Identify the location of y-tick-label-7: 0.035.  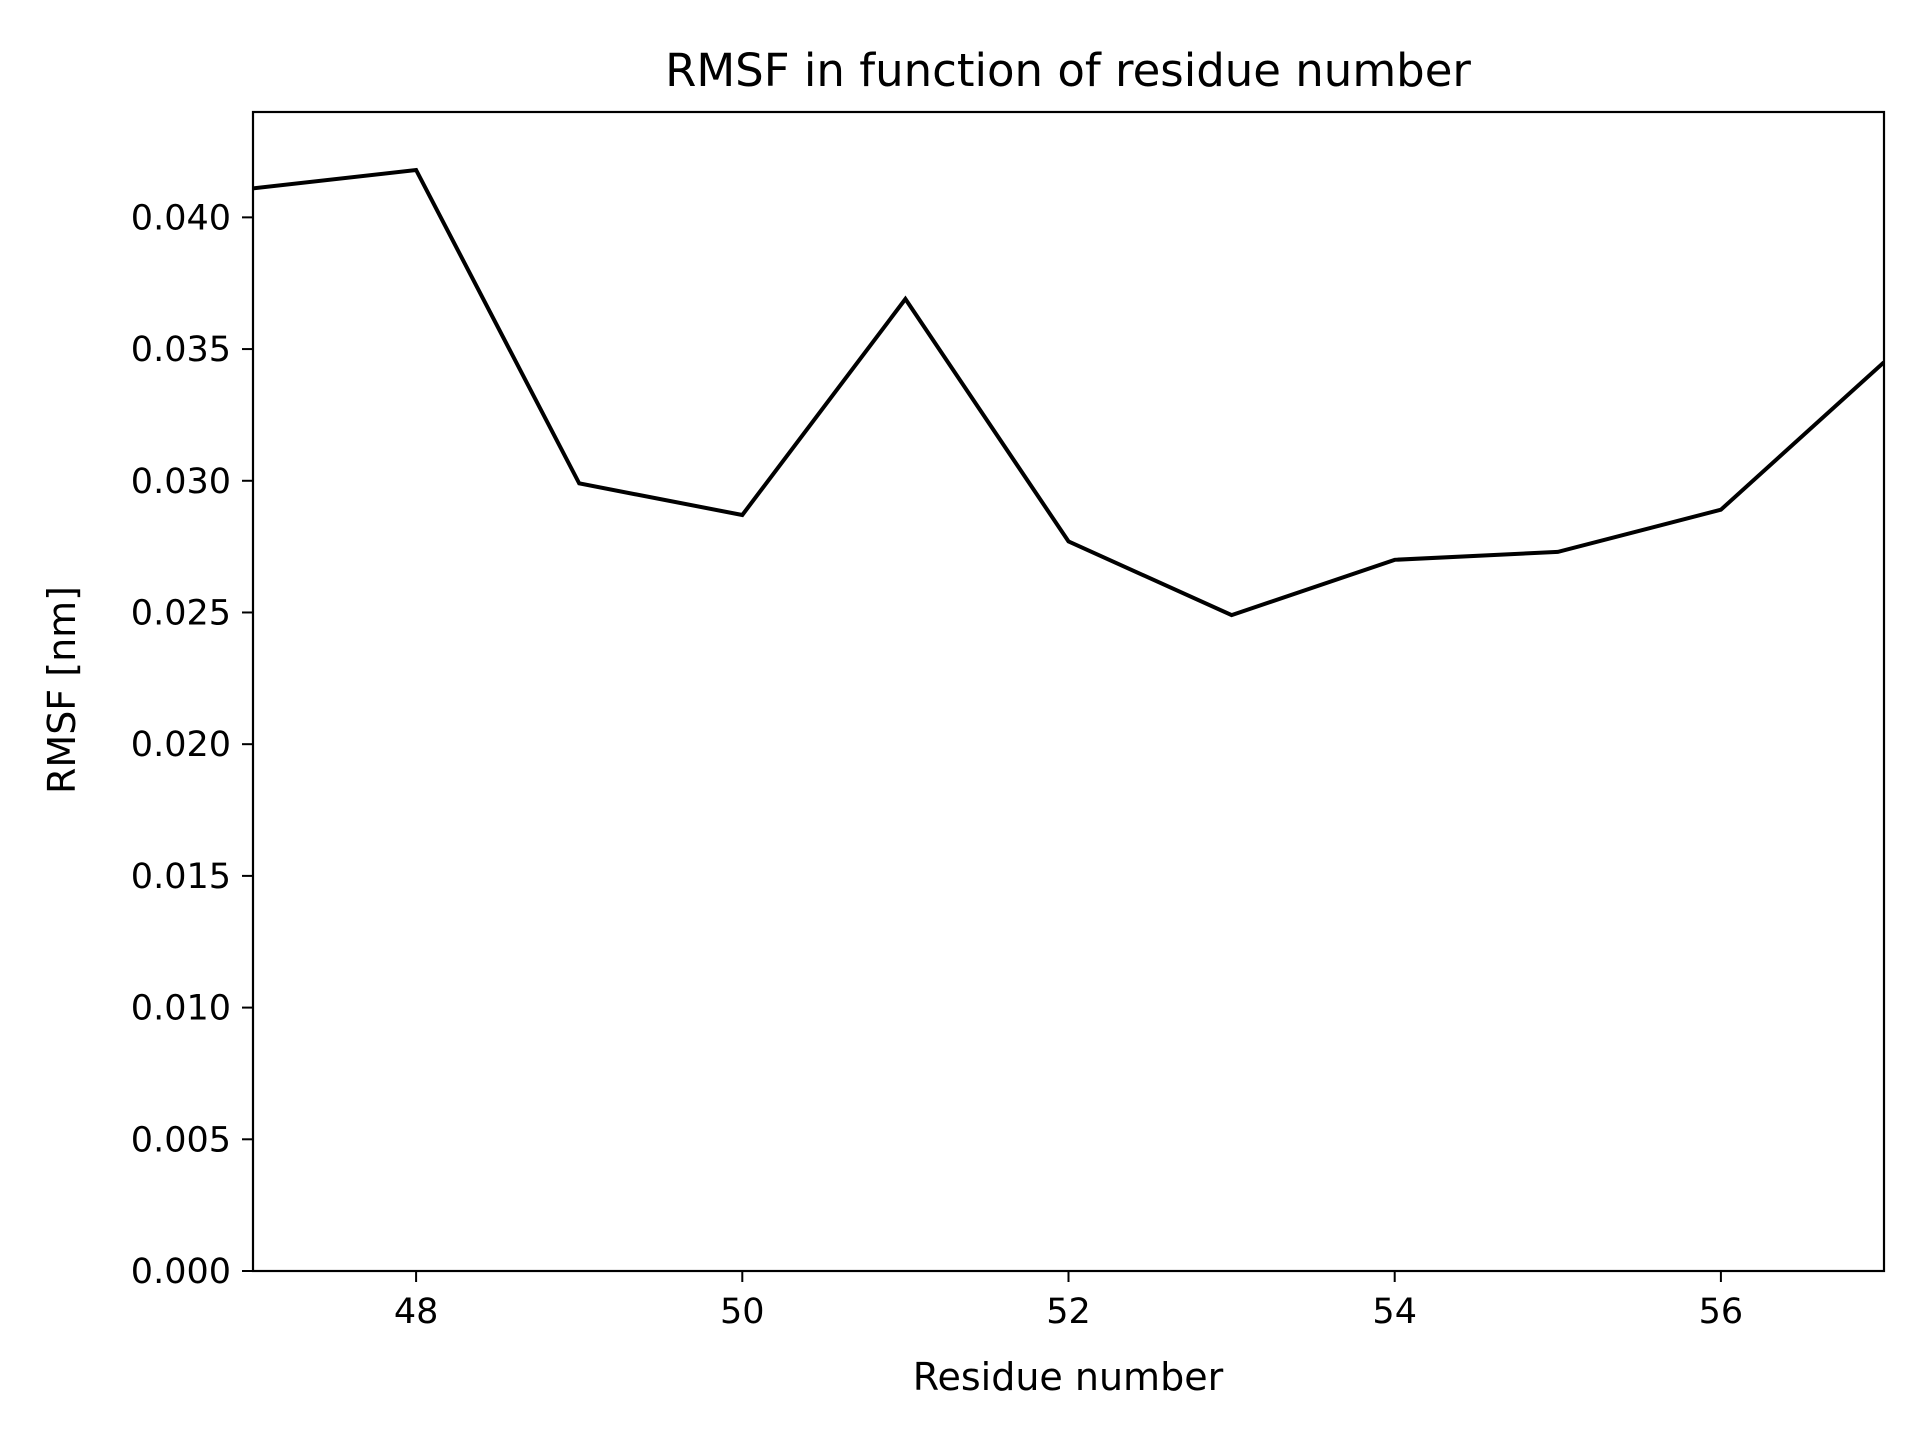
(181, 350).